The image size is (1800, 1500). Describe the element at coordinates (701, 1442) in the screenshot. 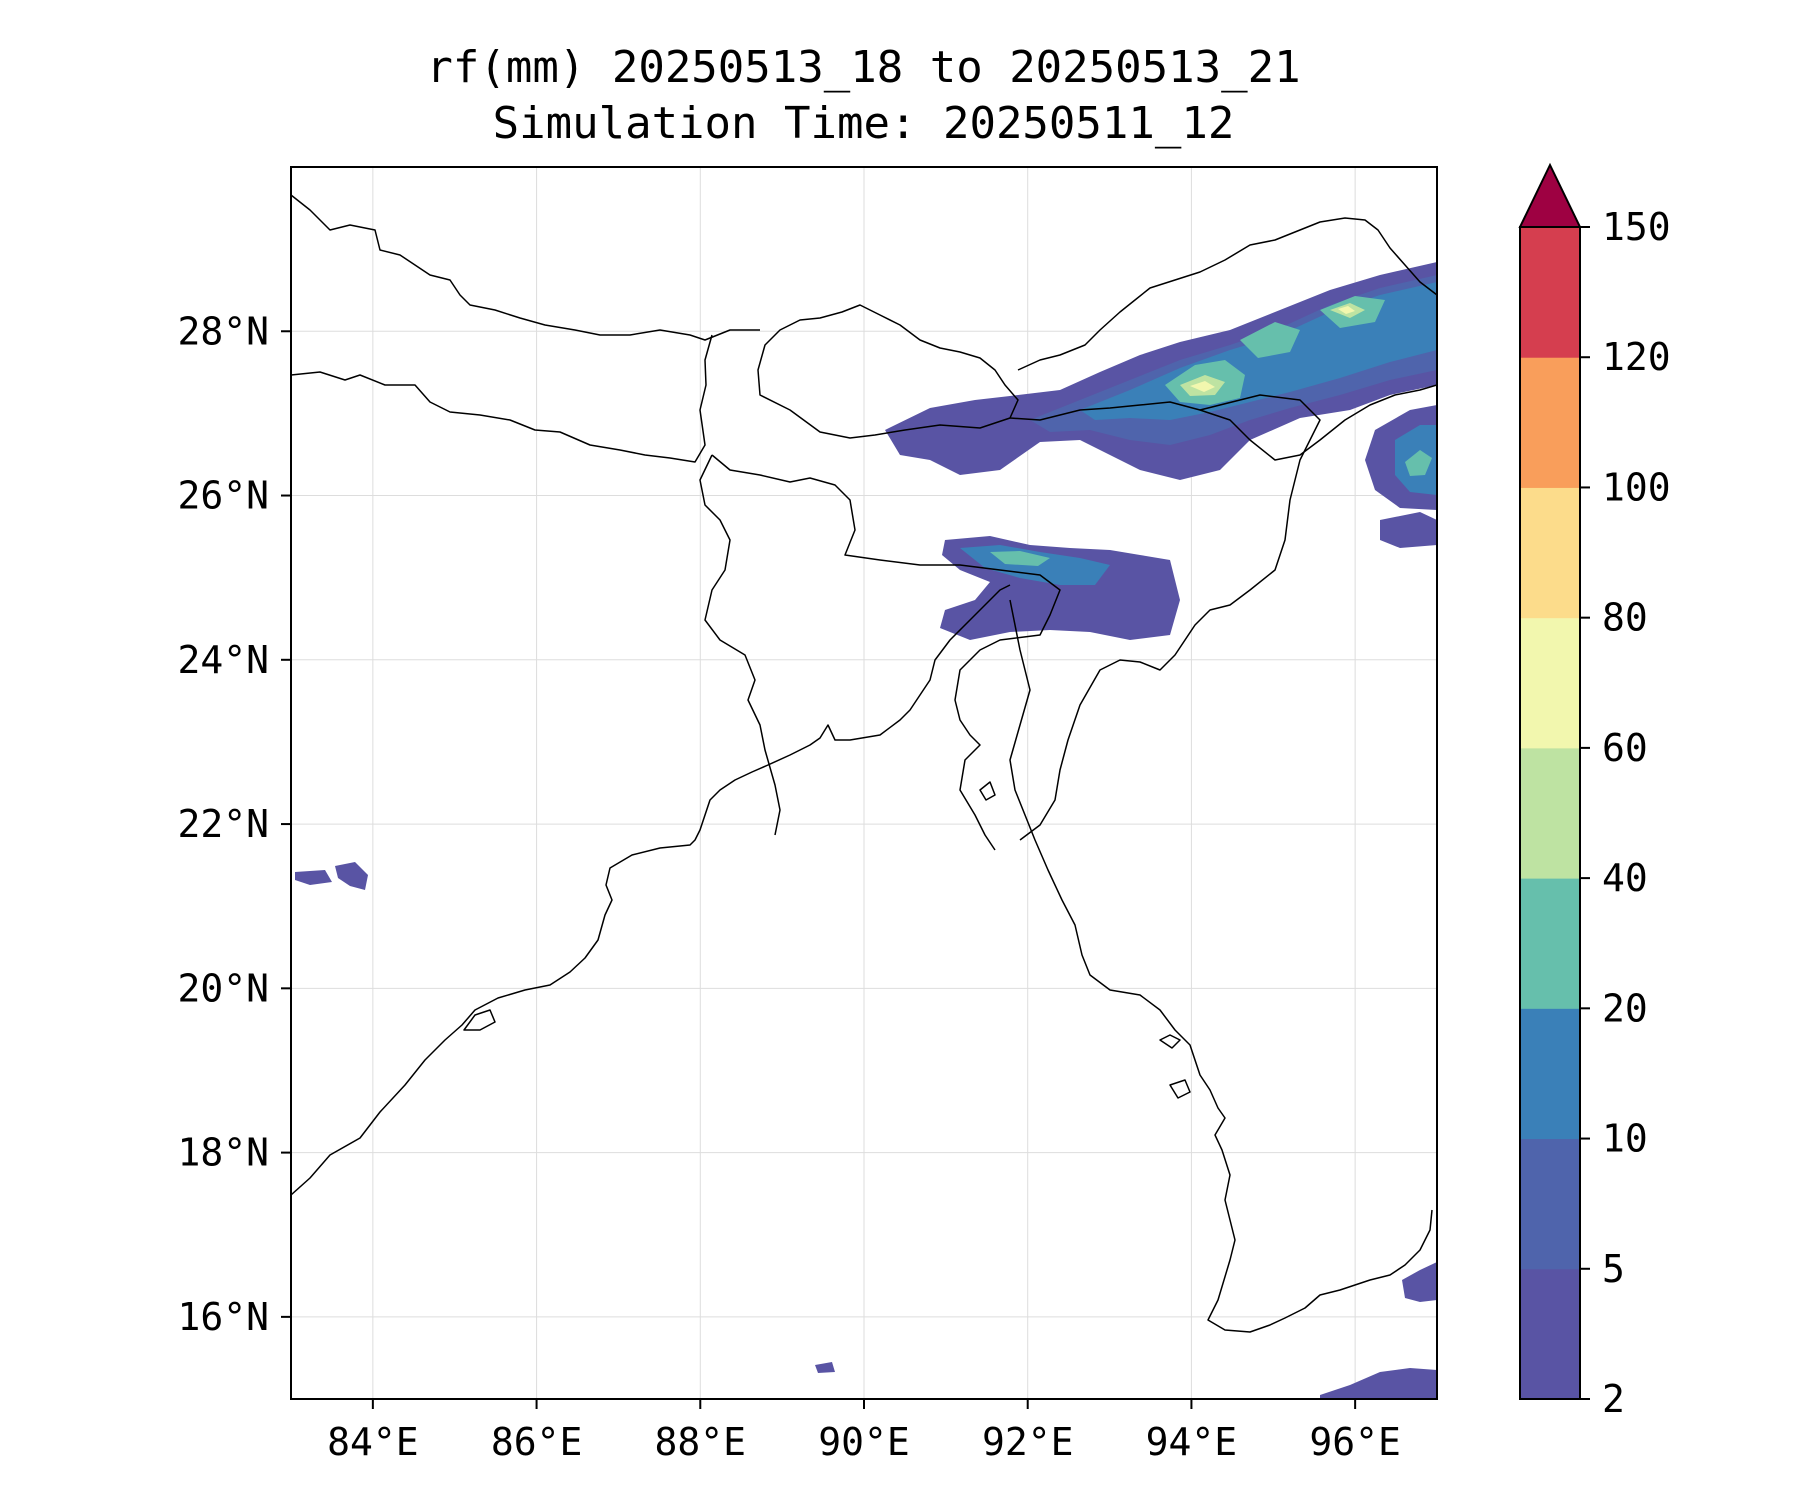

I see `lon-tick-label: 88°E` at that location.